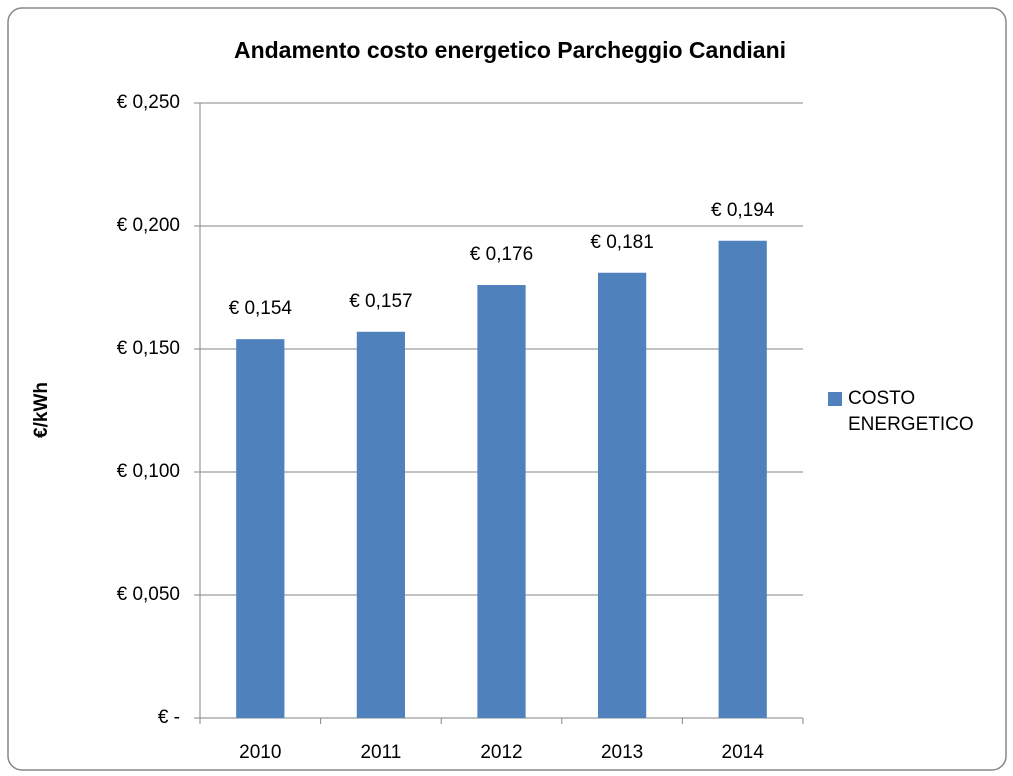 The width and height of the screenshot is (1013, 776). What do you see at coordinates (261, 308) in the screenshot?
I see `data-label: € 0,154` at bounding box center [261, 308].